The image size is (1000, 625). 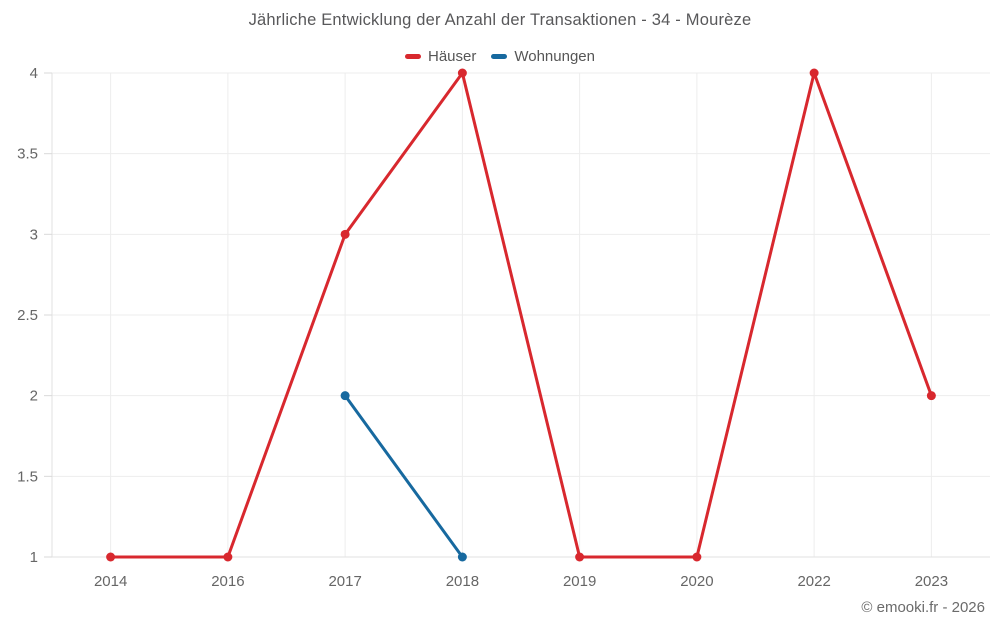 I want to click on copyright-credit: © emooki.fr - 2026, so click(x=923, y=607).